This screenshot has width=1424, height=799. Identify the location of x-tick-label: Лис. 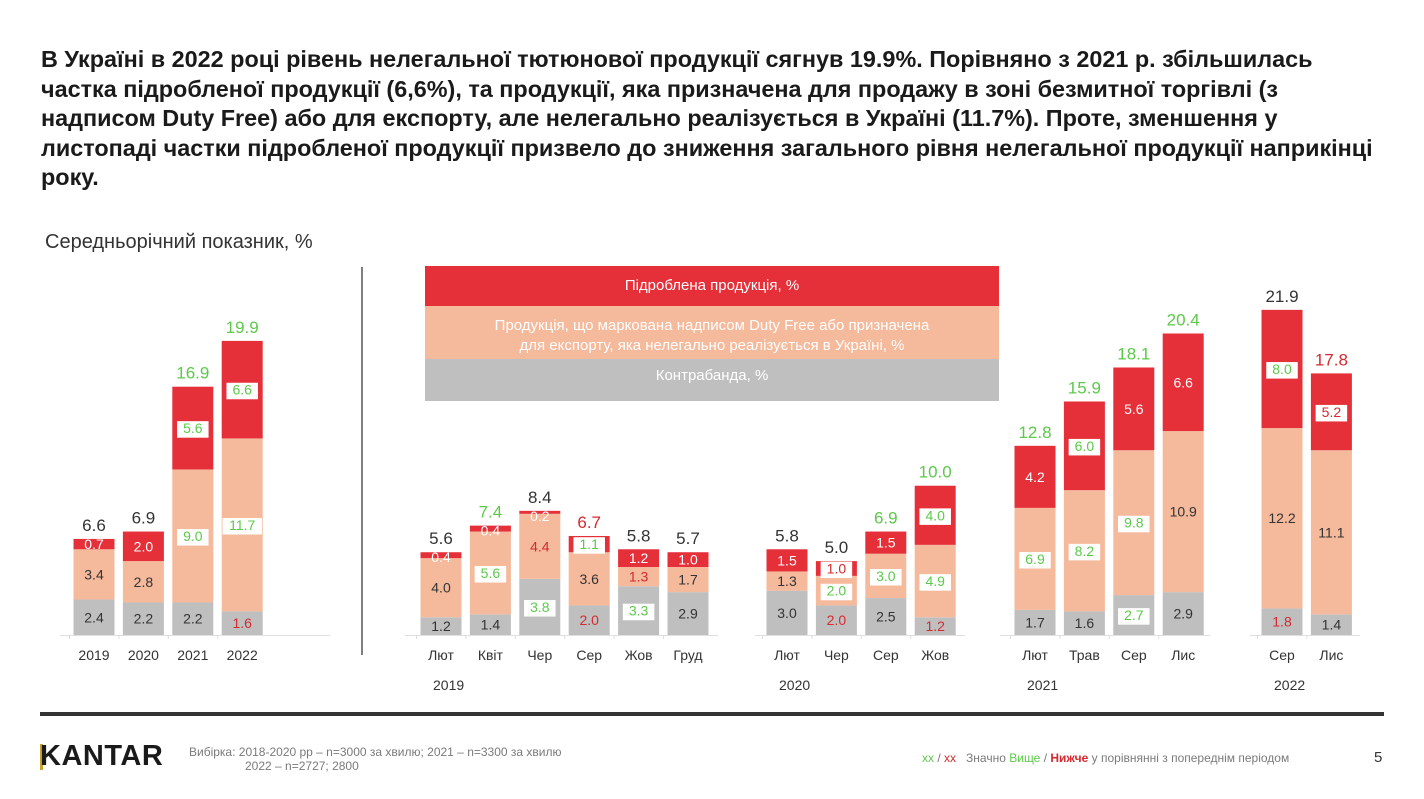
(1331, 655).